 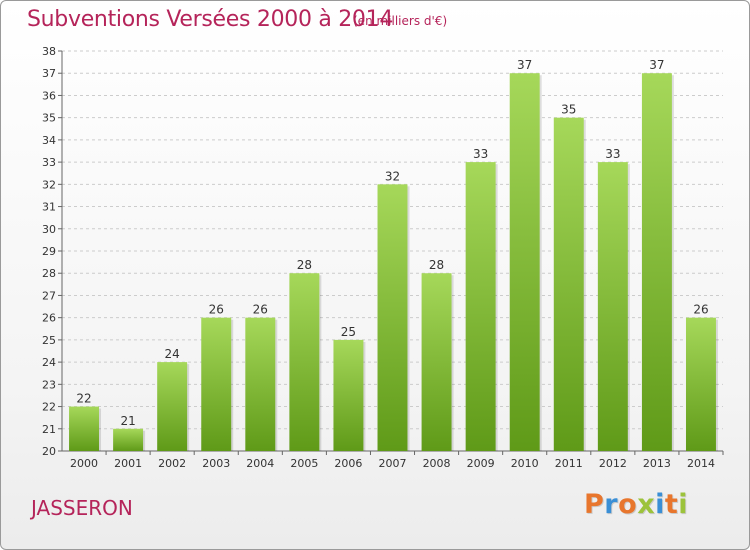 What do you see at coordinates (656, 262) in the screenshot?
I see `bar-2013` at bounding box center [656, 262].